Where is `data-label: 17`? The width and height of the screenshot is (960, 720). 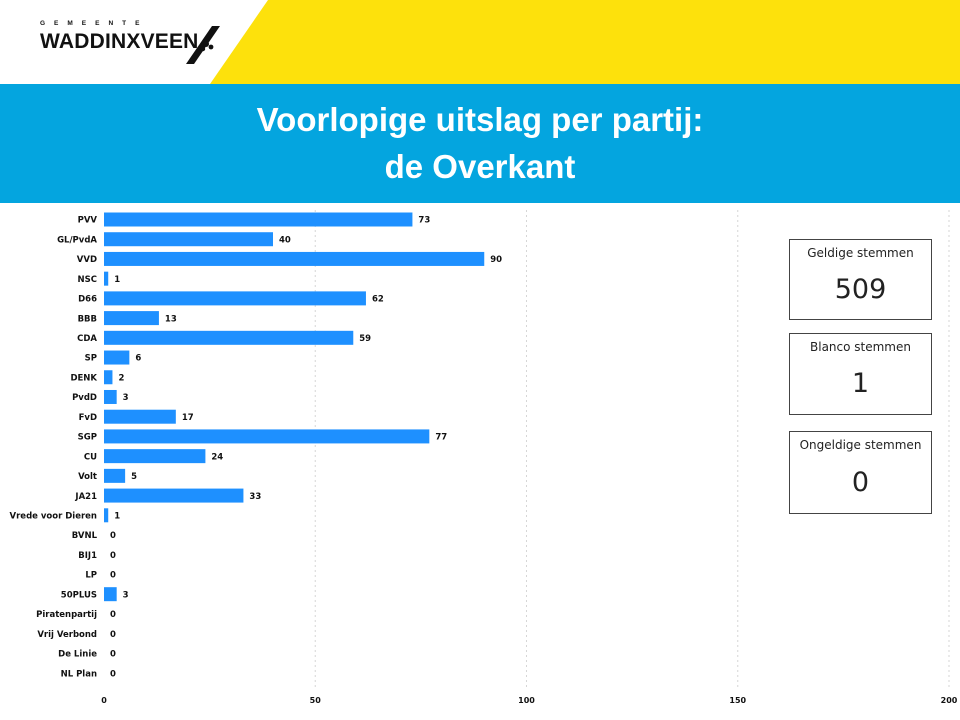
data-label: 17 is located at coordinates (188, 418).